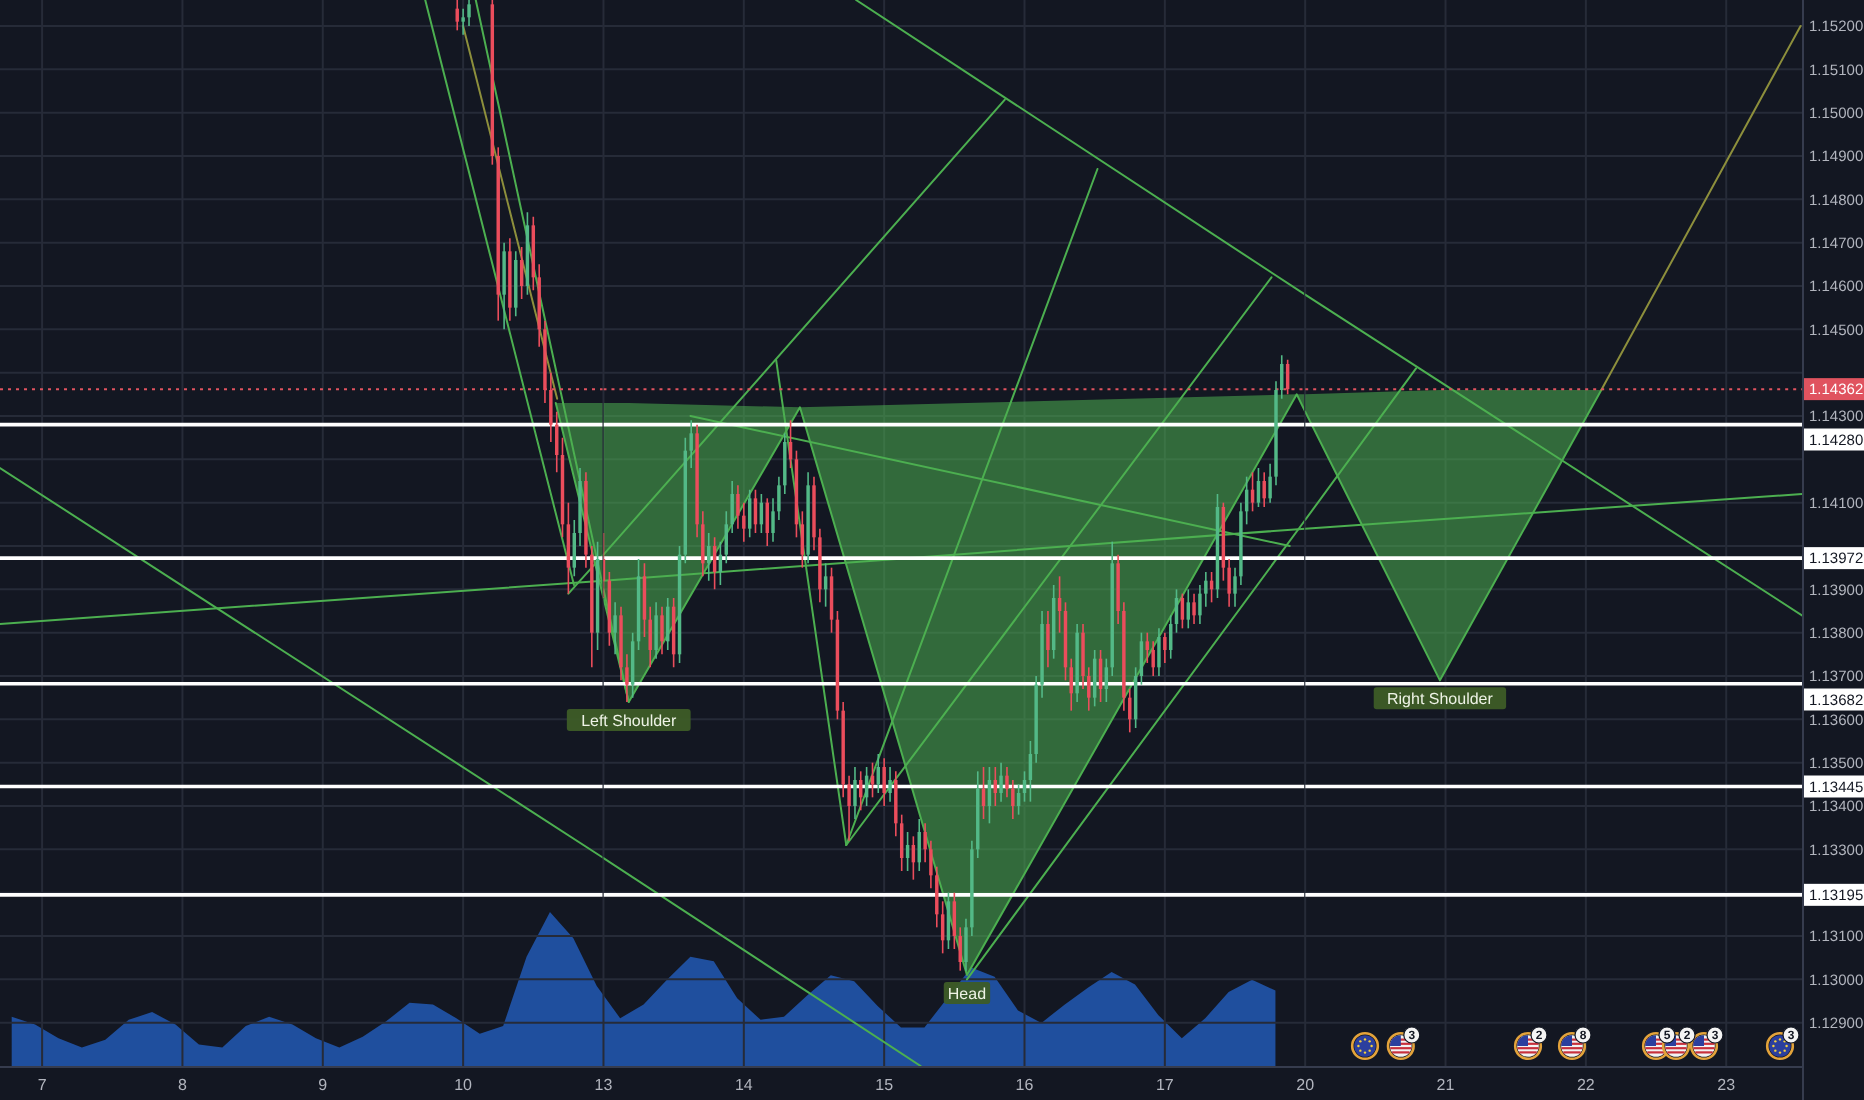 This screenshot has width=1864, height=1100. I want to click on annotation: Right Shoulder, so click(1440, 698).